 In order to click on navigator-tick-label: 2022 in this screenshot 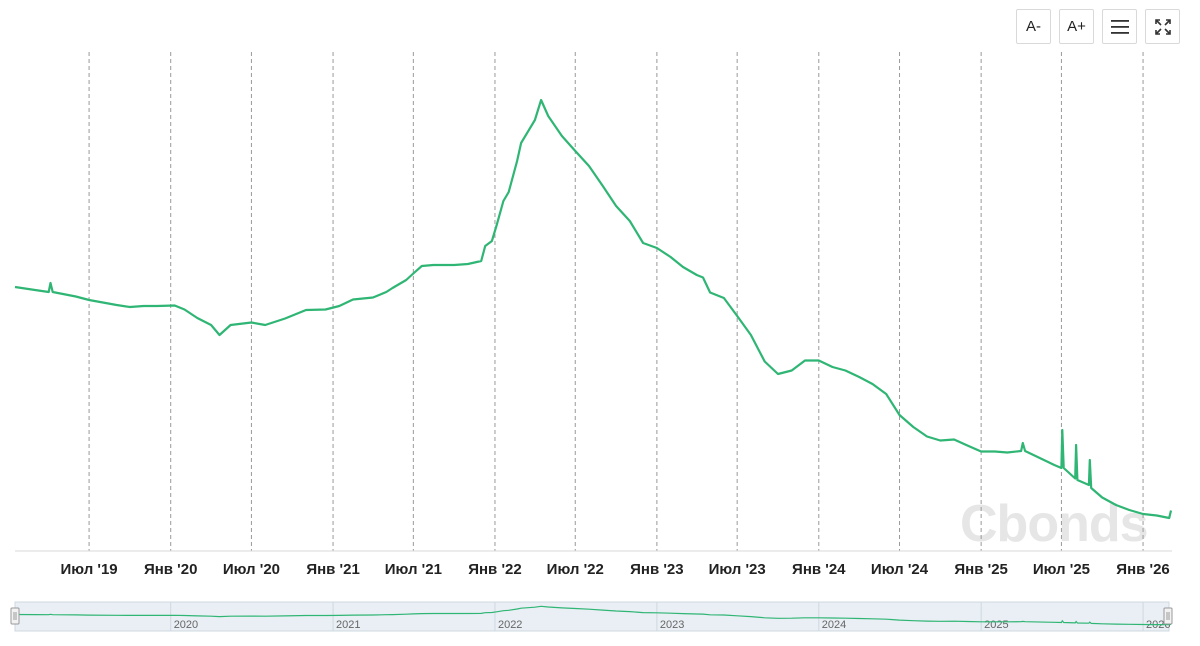, I will do `click(510, 625)`.